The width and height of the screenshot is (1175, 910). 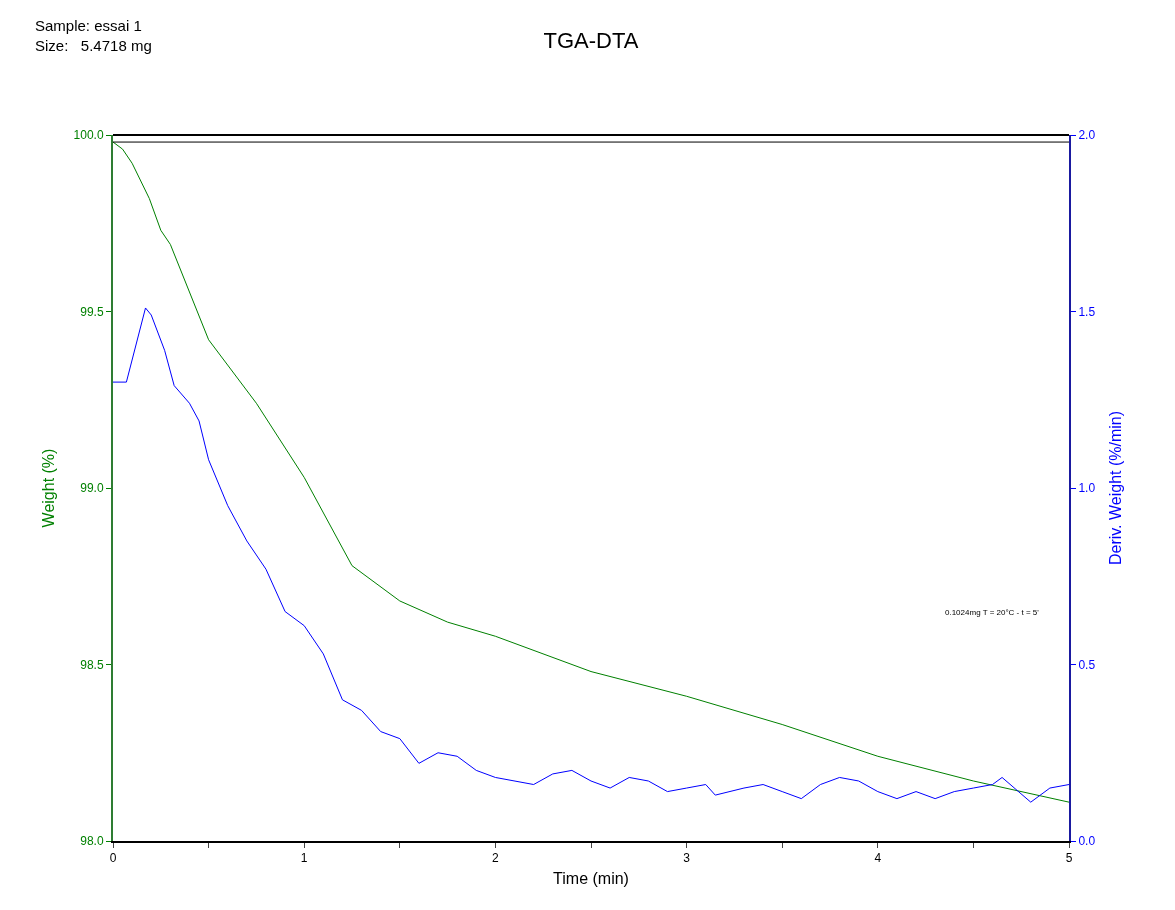 I want to click on y-tick-label: 100.0, so click(x=88, y=135).